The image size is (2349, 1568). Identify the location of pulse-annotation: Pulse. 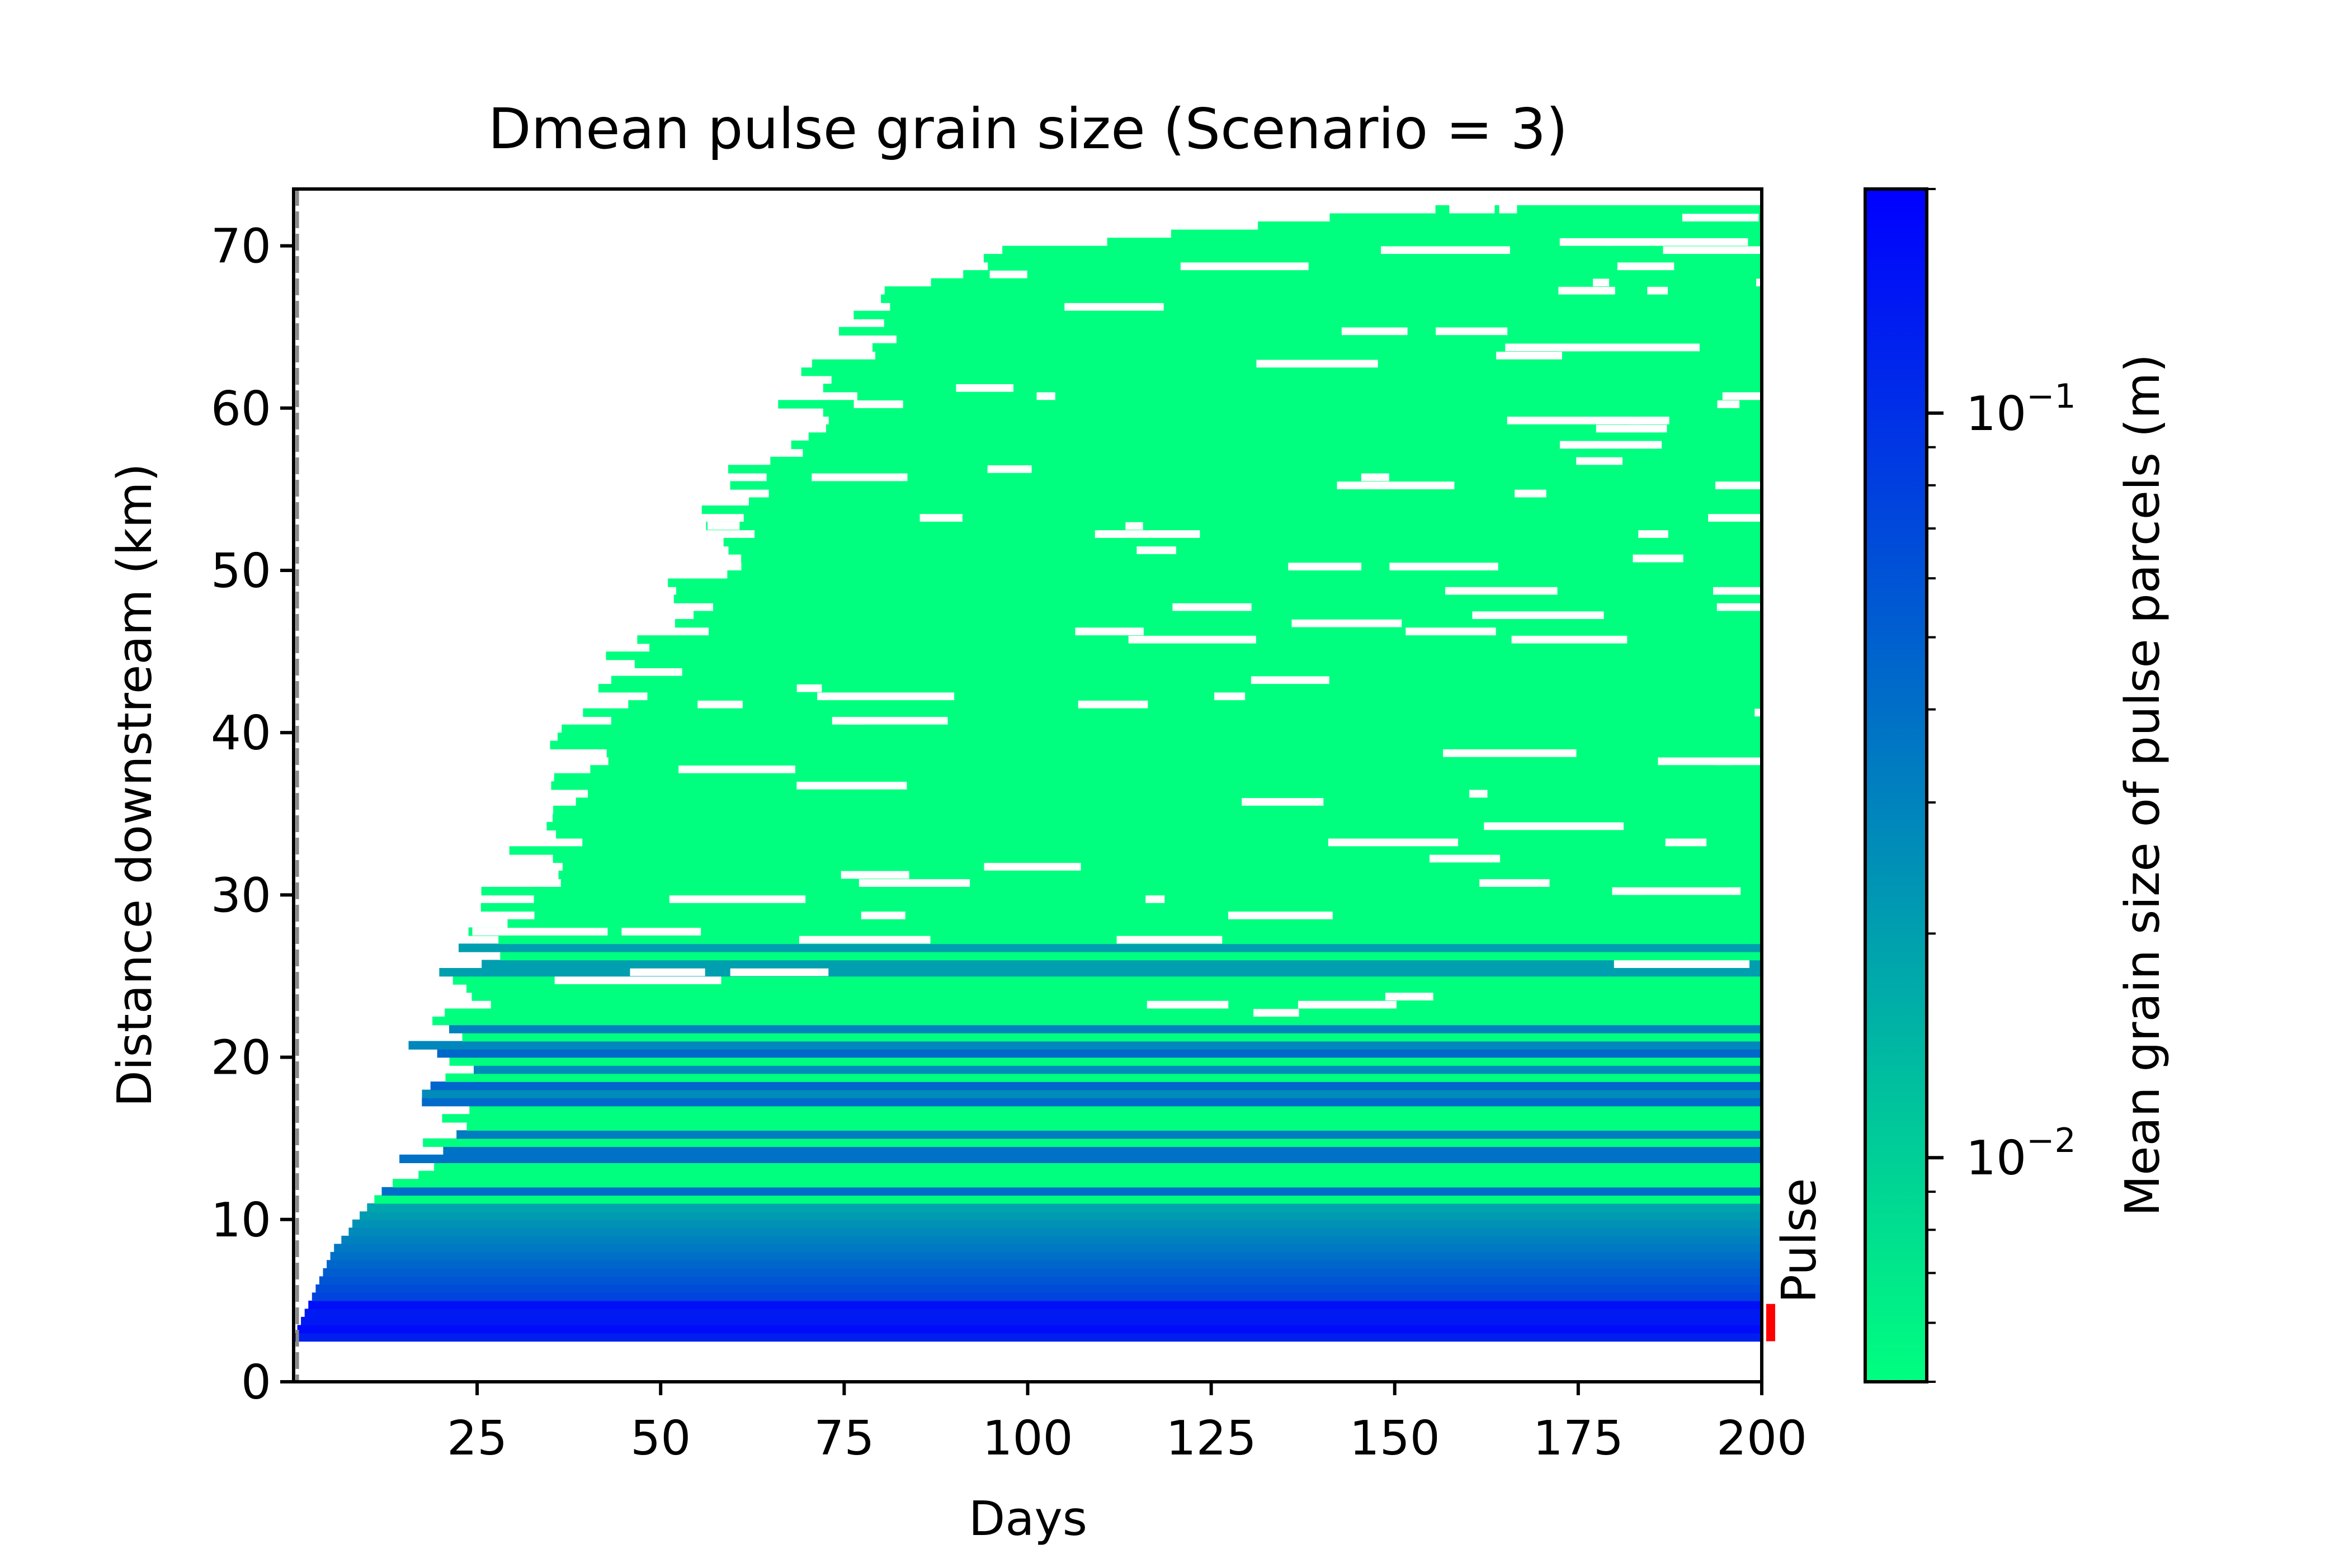
(1796, 1260).